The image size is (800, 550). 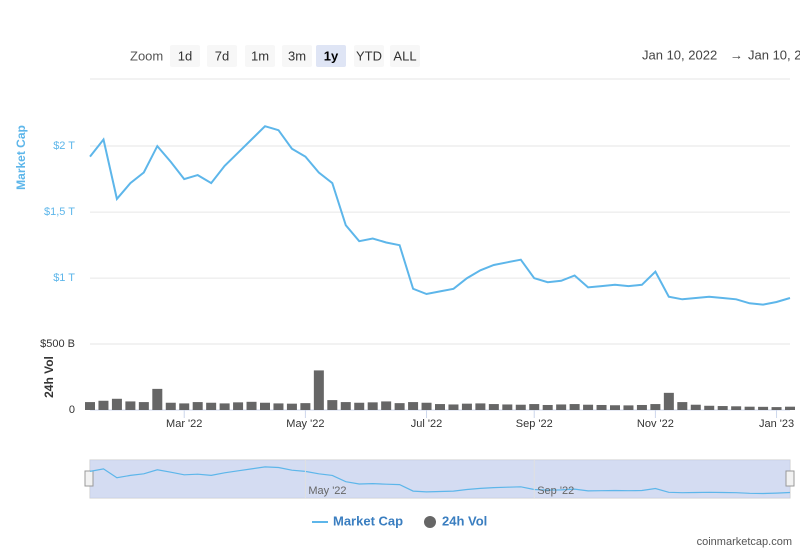 What do you see at coordinates (49, 377) in the screenshot?
I see `y2-axis-title: 24h Vol` at bounding box center [49, 377].